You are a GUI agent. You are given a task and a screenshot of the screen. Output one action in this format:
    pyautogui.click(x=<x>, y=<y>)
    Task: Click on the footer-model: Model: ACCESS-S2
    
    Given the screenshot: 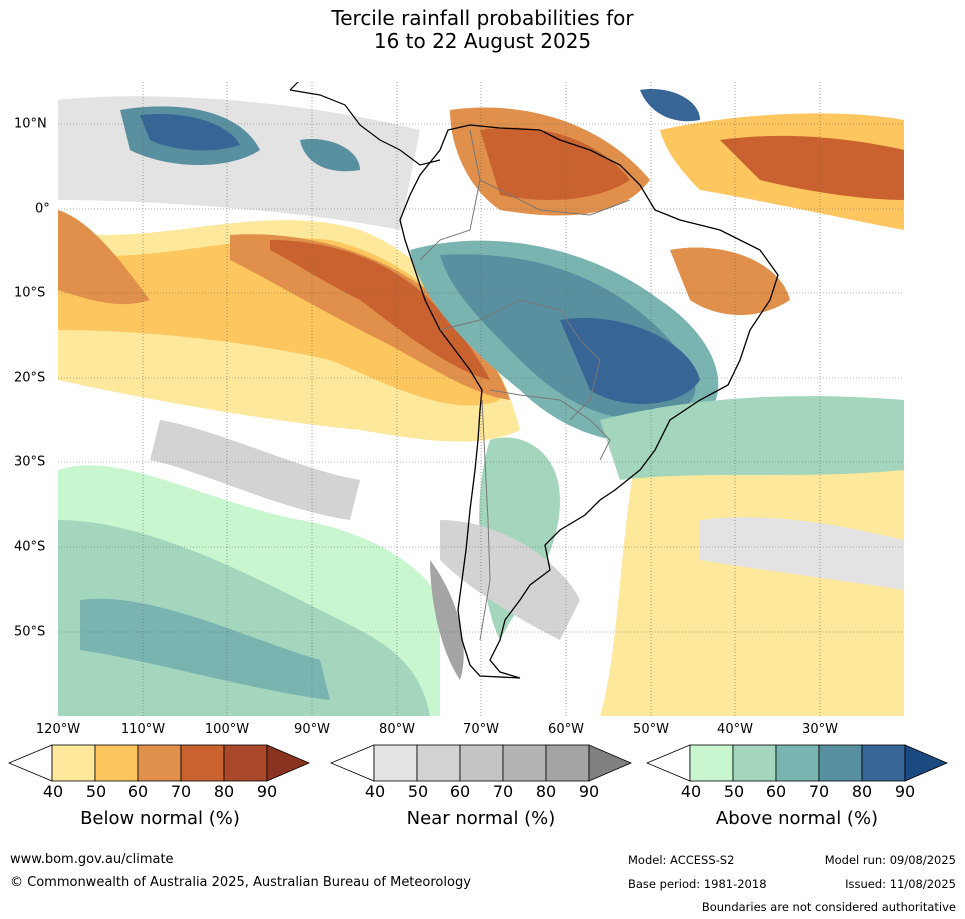 What is the action you would take?
    pyautogui.click(x=681, y=860)
    